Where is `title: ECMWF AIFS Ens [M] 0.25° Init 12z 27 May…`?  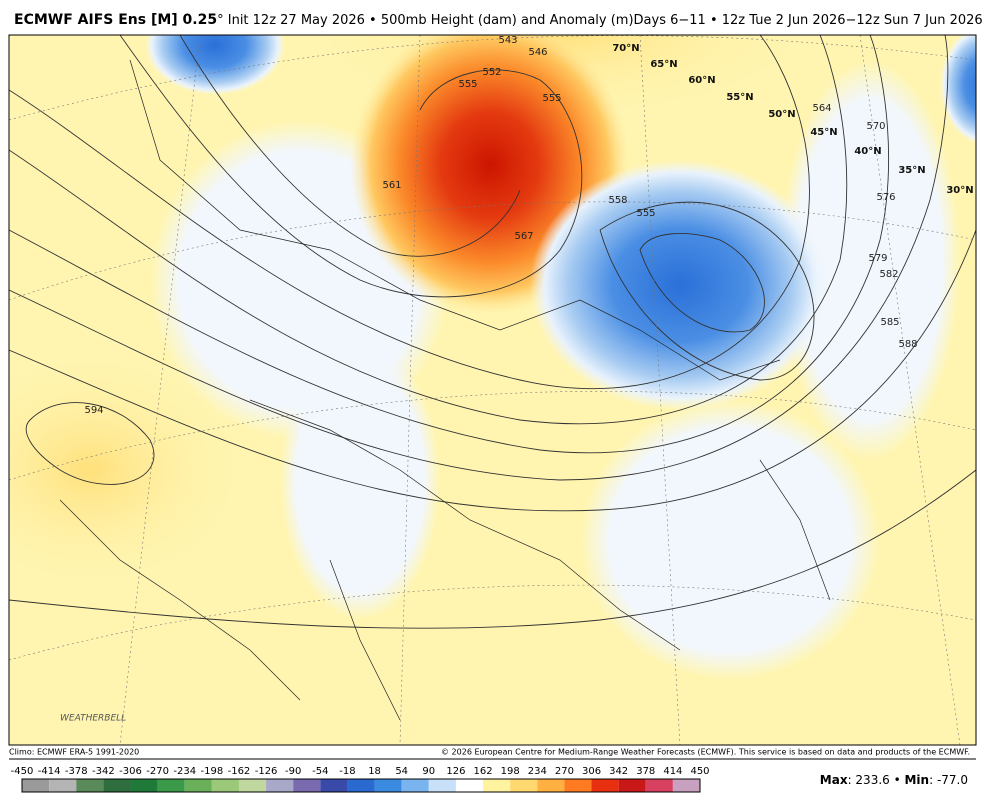 title: ECMWF AIFS Ens [M] 0.25° Init 12z 27 May… is located at coordinates (498, 20).